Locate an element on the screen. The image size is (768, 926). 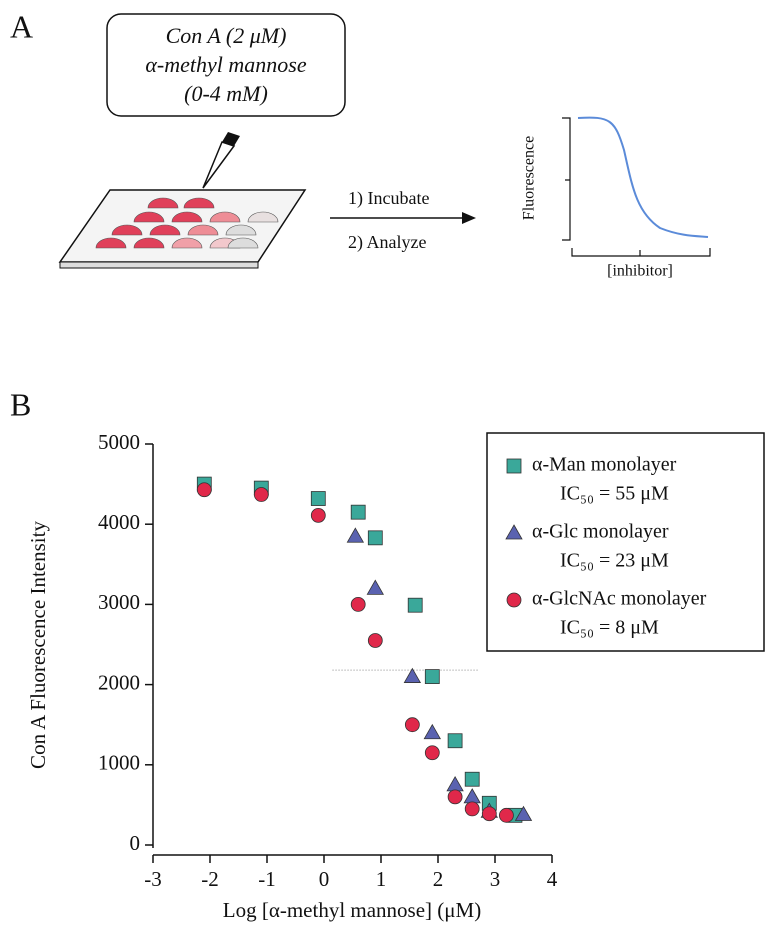
x-tick-label: 3 is located at coordinates (495, 879).